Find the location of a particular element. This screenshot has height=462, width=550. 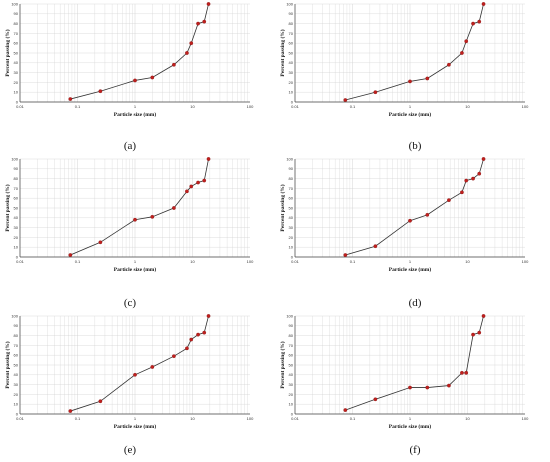

caption-e: (e) is located at coordinates (130, 450).